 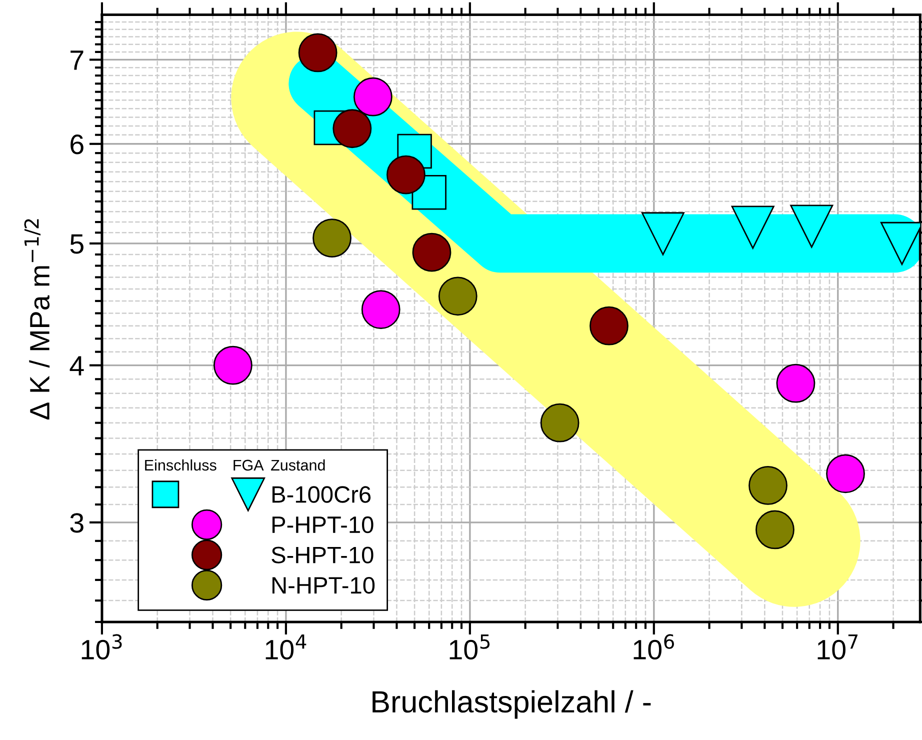 What do you see at coordinates (298, 465) in the screenshot?
I see `legend-title: Zustand` at bounding box center [298, 465].